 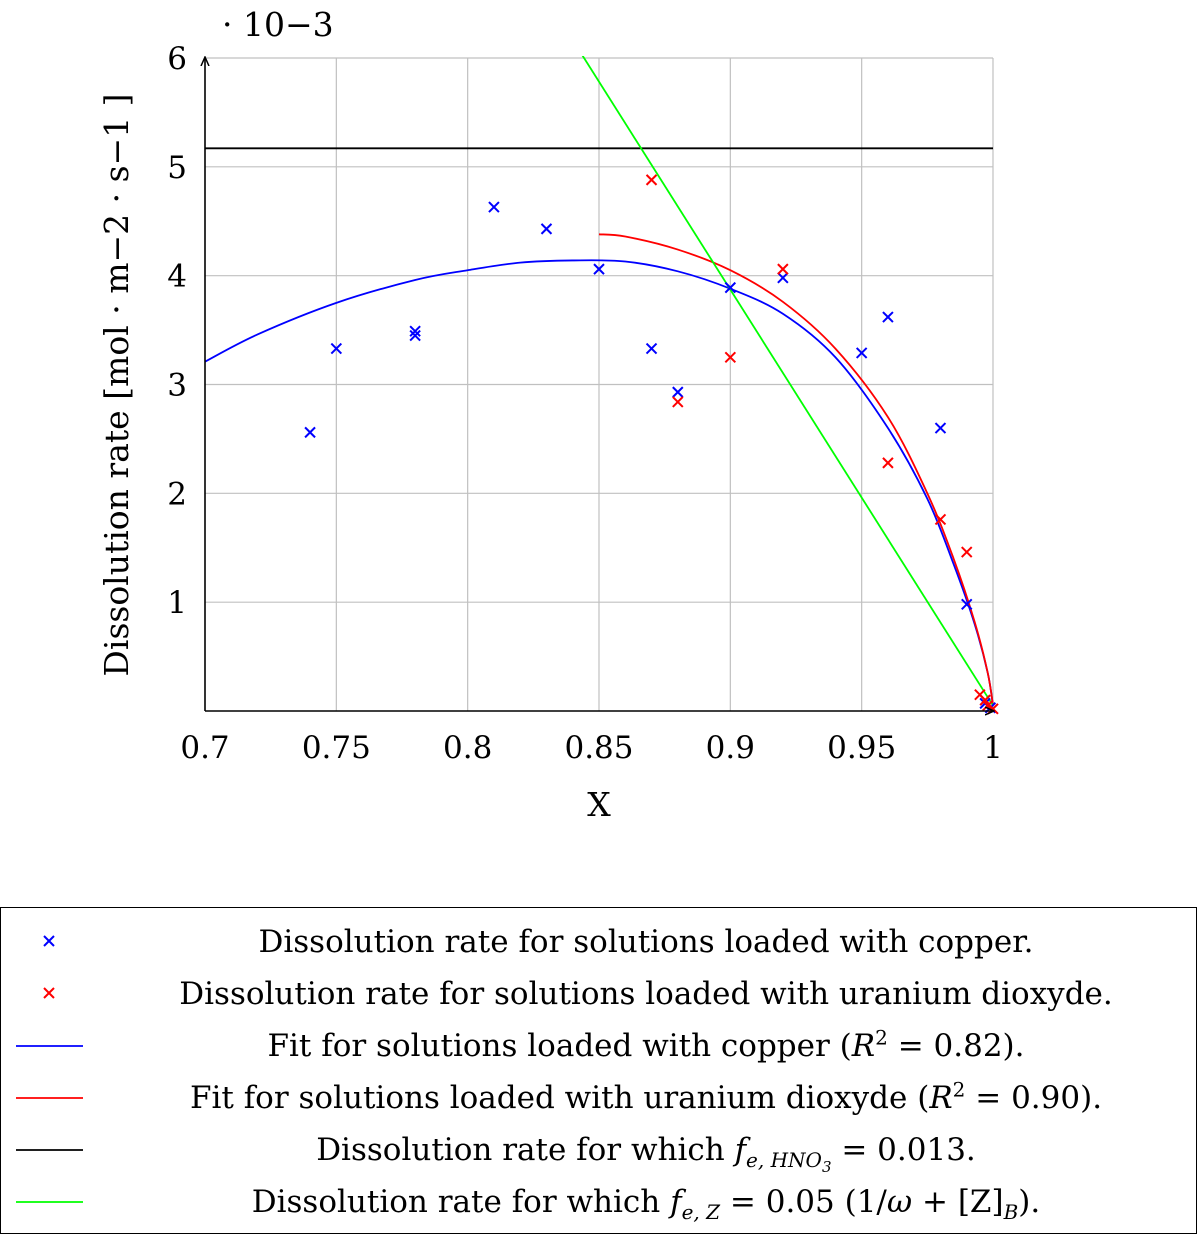 What do you see at coordinates (278, 24) in the screenshot?
I see `y-multiplier-label: · 10−3` at bounding box center [278, 24].